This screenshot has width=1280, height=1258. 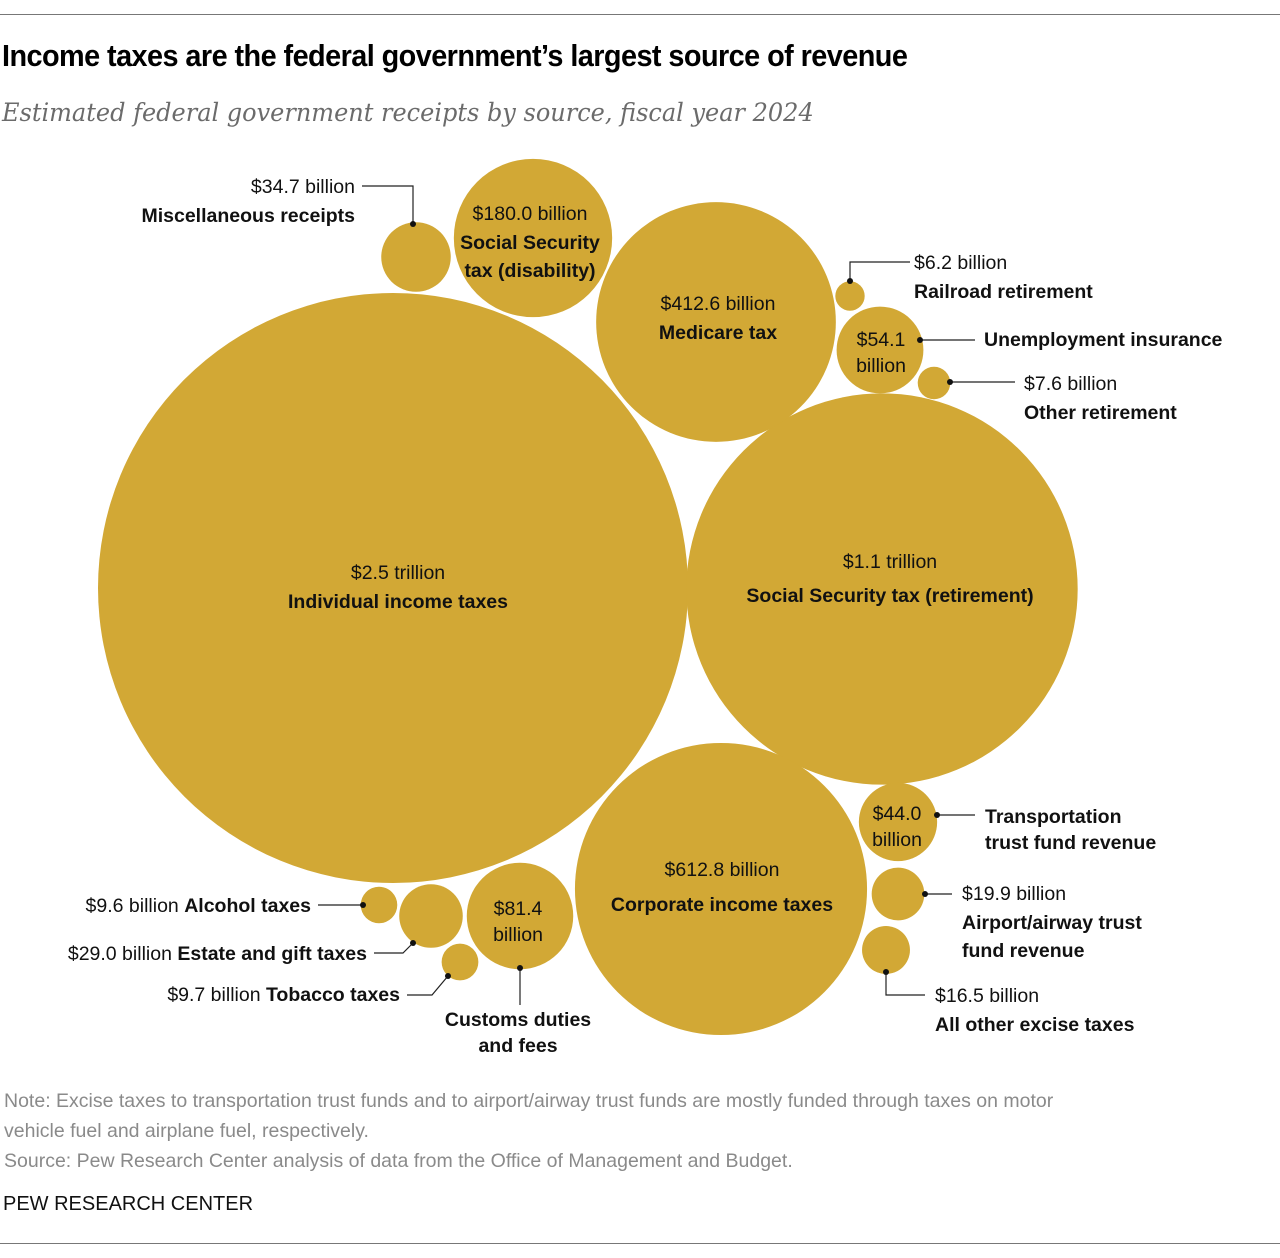 What do you see at coordinates (881, 340) in the screenshot?
I see `value-label-unemployment: $54.1` at bounding box center [881, 340].